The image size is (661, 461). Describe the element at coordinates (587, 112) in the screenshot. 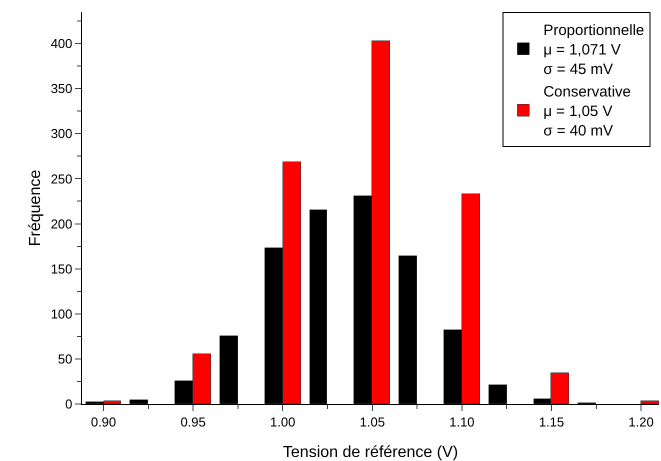

I see `legend-label: Conservative μ = 1,05 V σ = 40 mV` at that location.